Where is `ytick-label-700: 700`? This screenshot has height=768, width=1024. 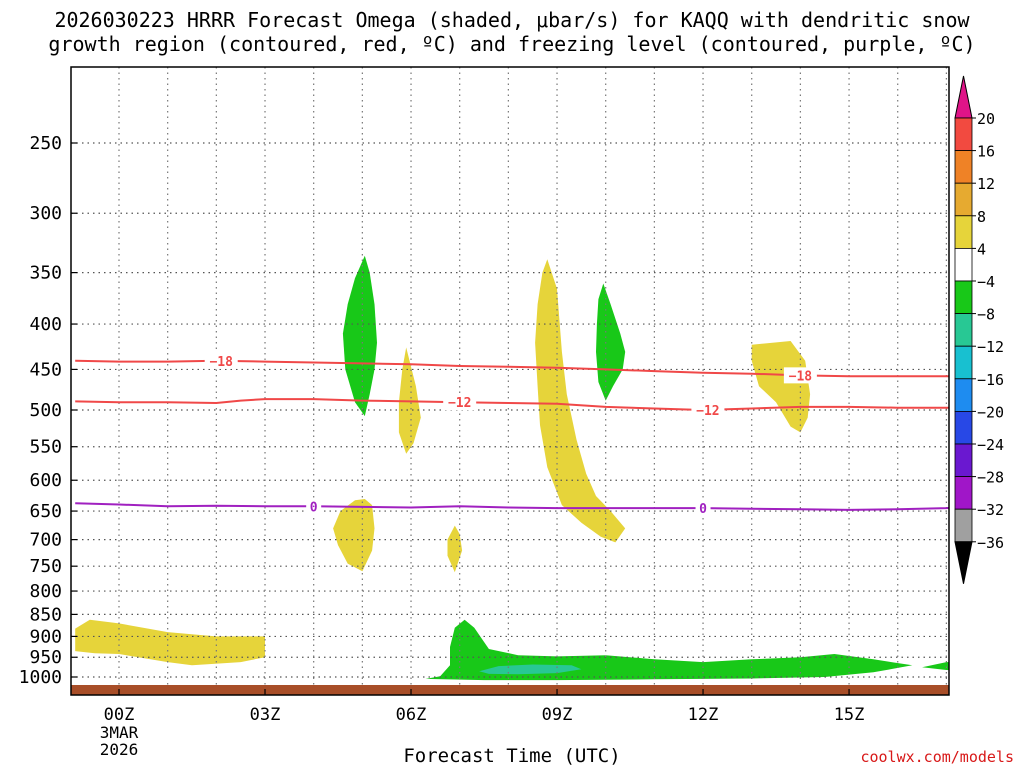
ytick-label-700: 700 is located at coordinates (45, 540).